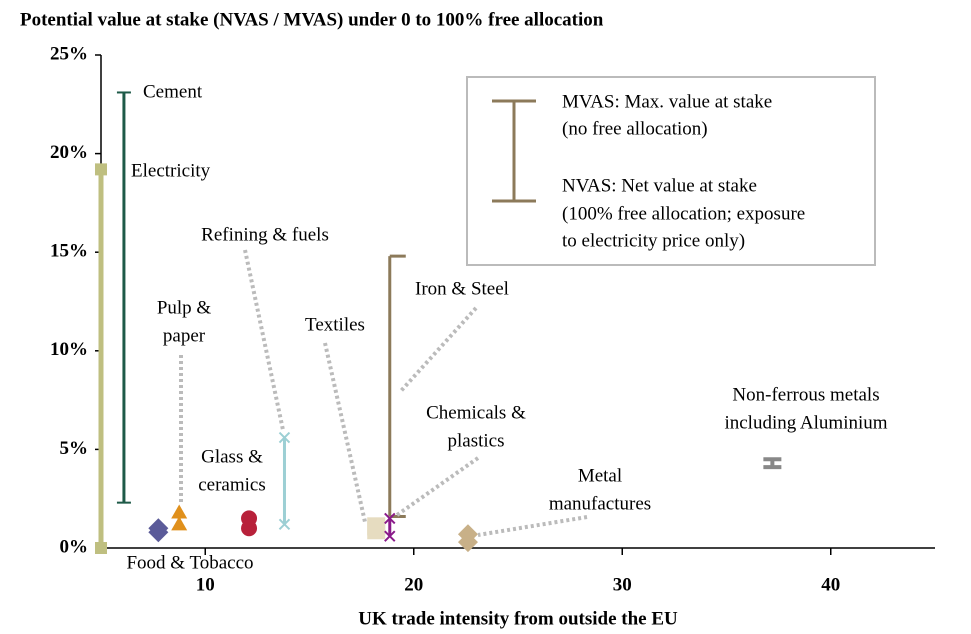  I want to click on circle-marker, so click(249, 518).